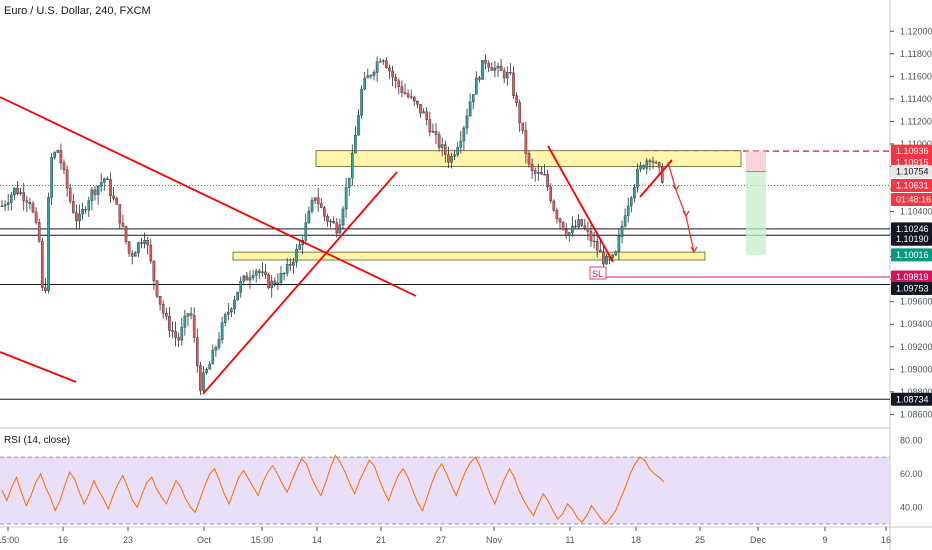  Describe the element at coordinates (913, 200) in the screenshot. I see `price-badge-text: 01:48:16` at that location.